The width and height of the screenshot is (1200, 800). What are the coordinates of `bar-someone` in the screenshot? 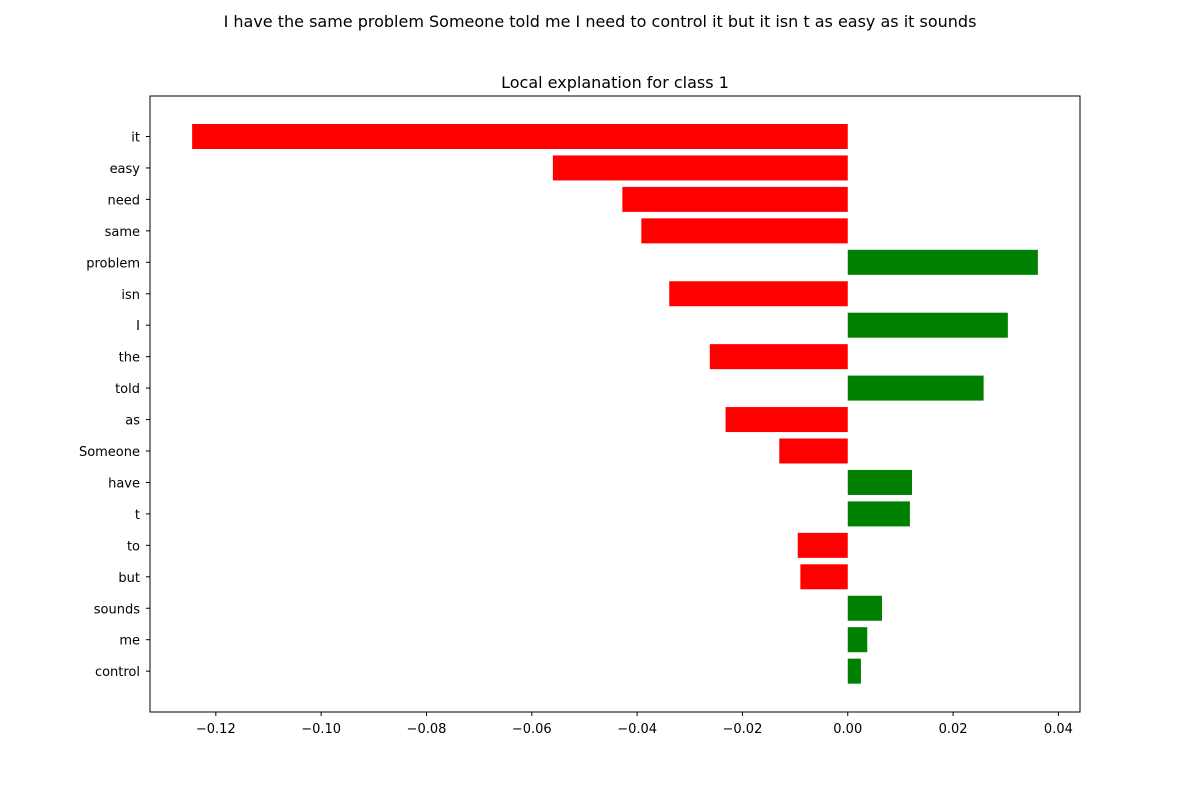 It's located at (813, 451).